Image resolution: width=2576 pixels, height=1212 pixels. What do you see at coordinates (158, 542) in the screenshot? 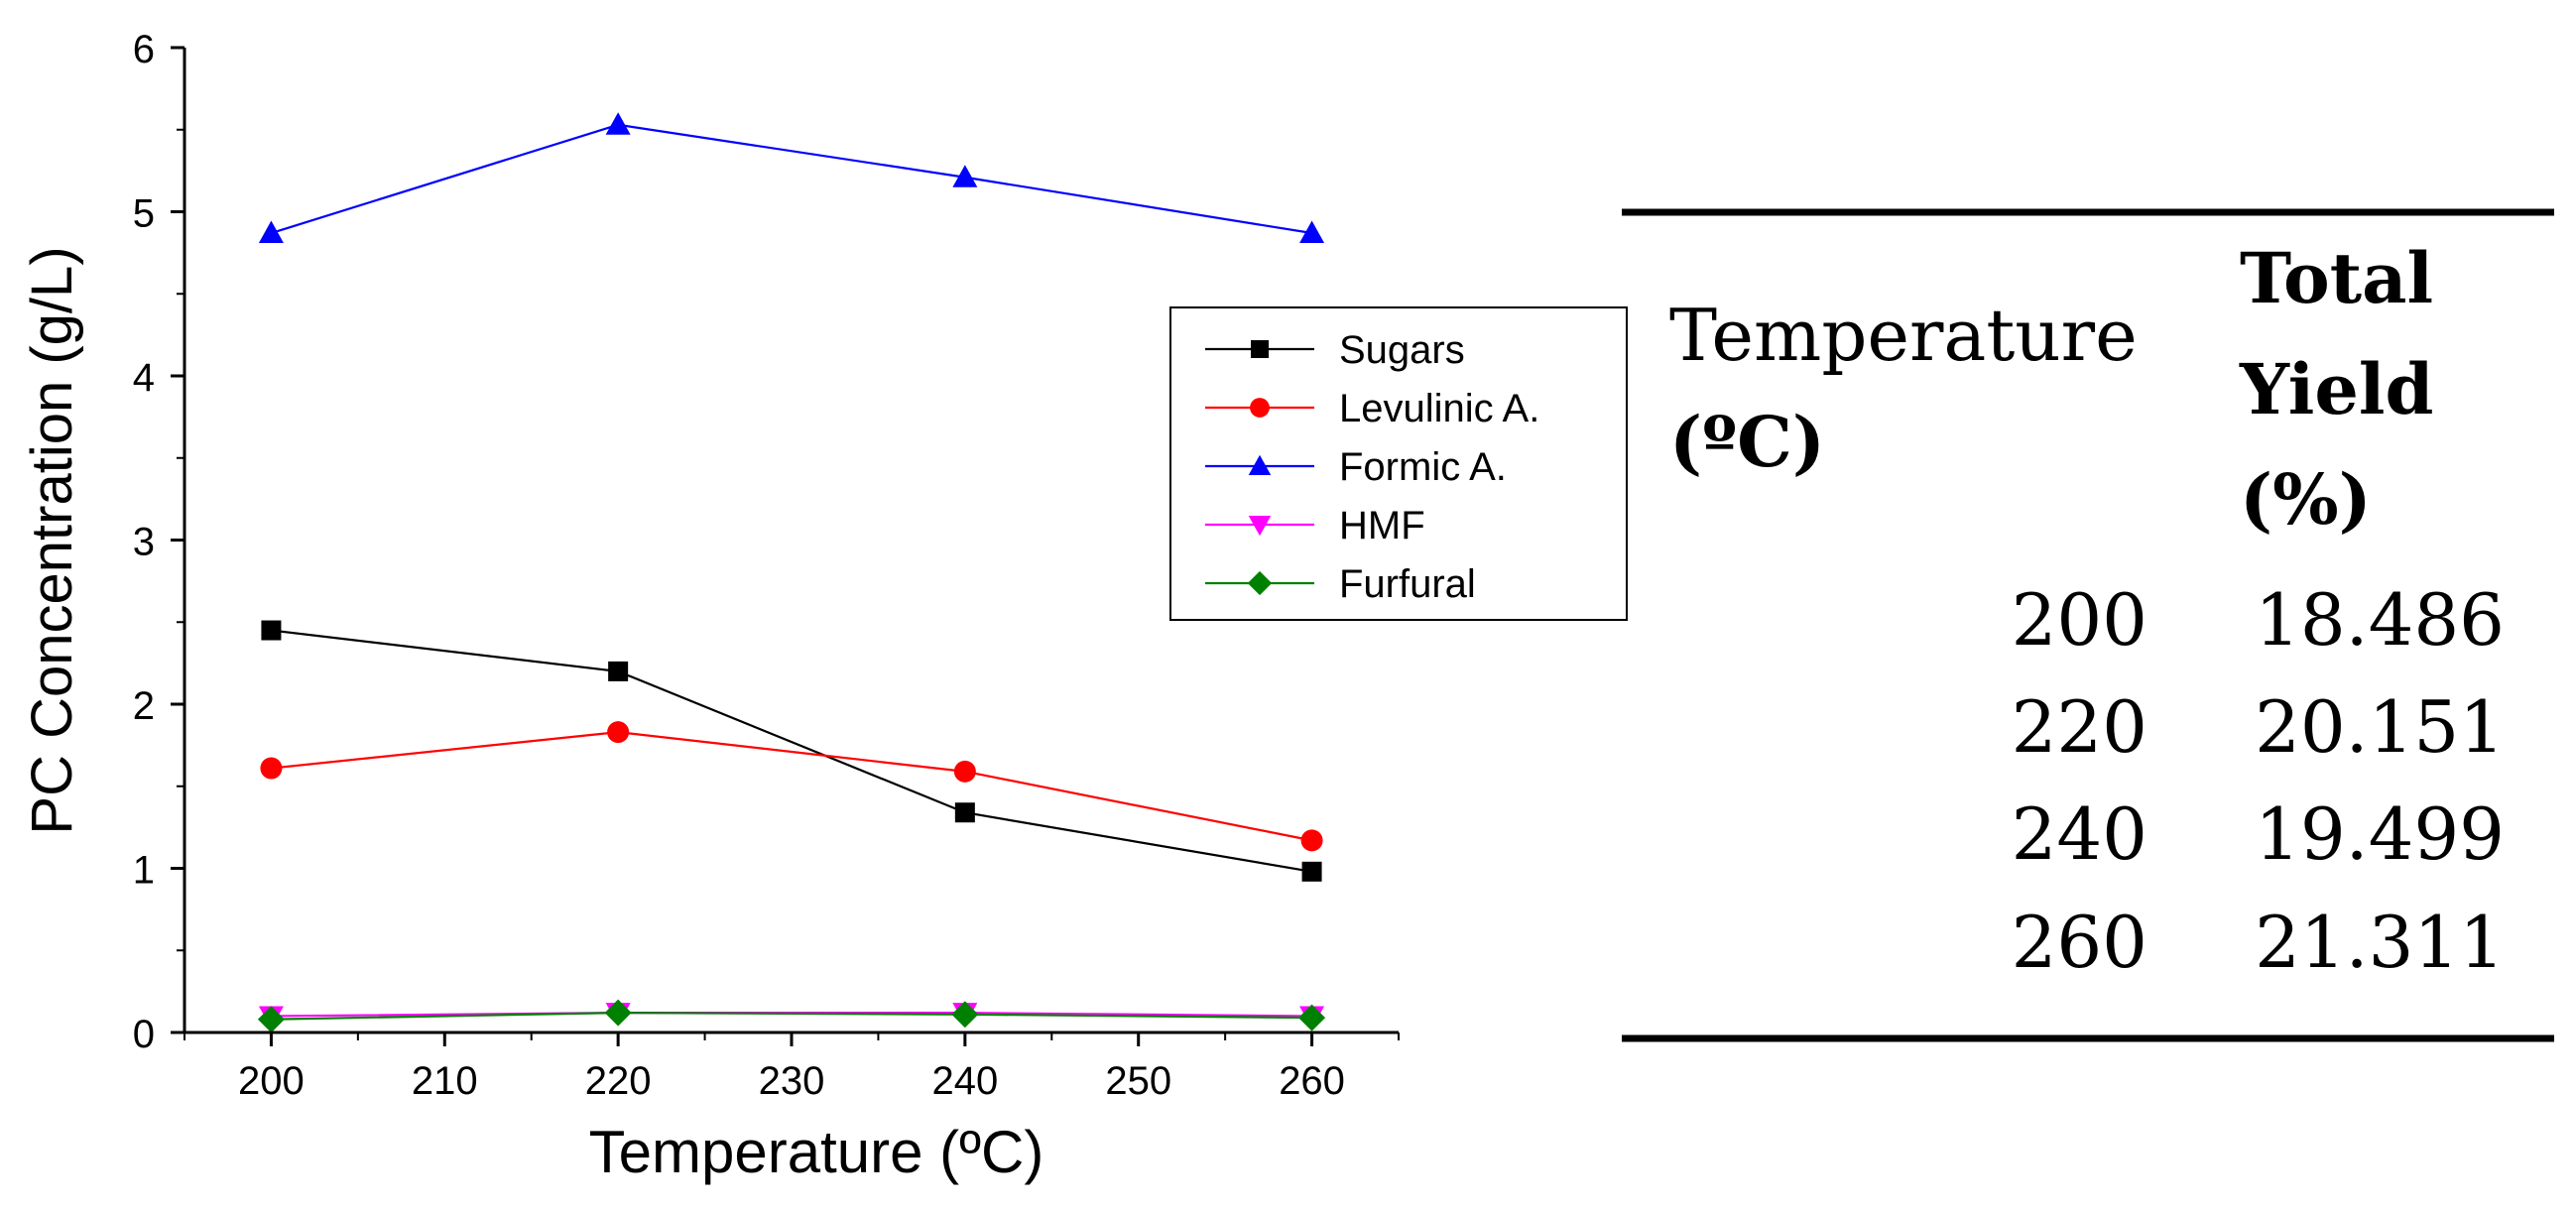
I see `y-ticks: 0 1 2 3 4 5 6` at bounding box center [158, 542].